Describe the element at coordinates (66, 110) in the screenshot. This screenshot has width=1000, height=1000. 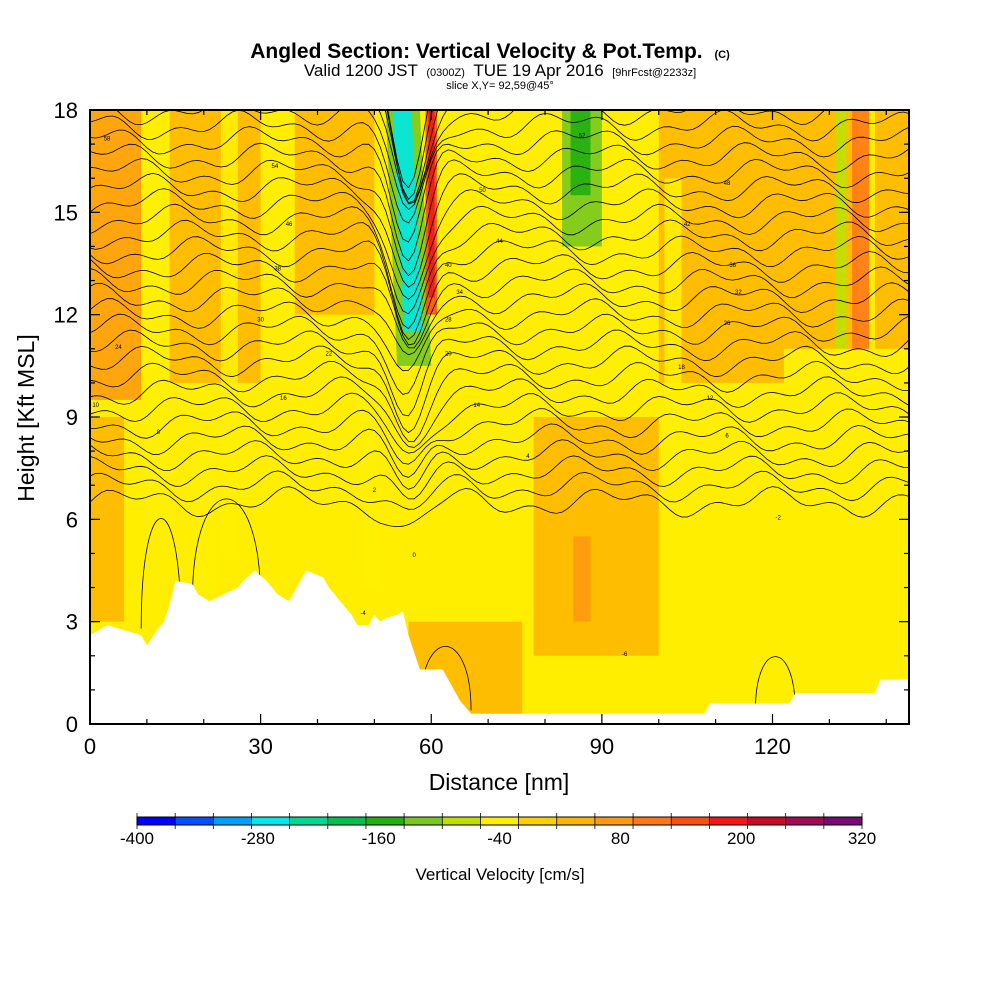
I see `y-tick-label: 18` at that location.